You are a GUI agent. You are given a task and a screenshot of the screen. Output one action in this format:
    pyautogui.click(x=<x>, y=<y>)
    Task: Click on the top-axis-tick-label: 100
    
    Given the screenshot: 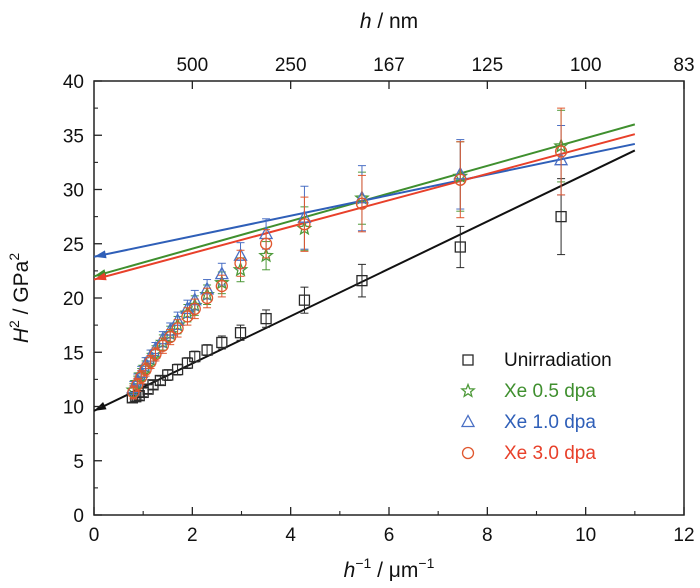 What is the action you would take?
    pyautogui.click(x=586, y=65)
    